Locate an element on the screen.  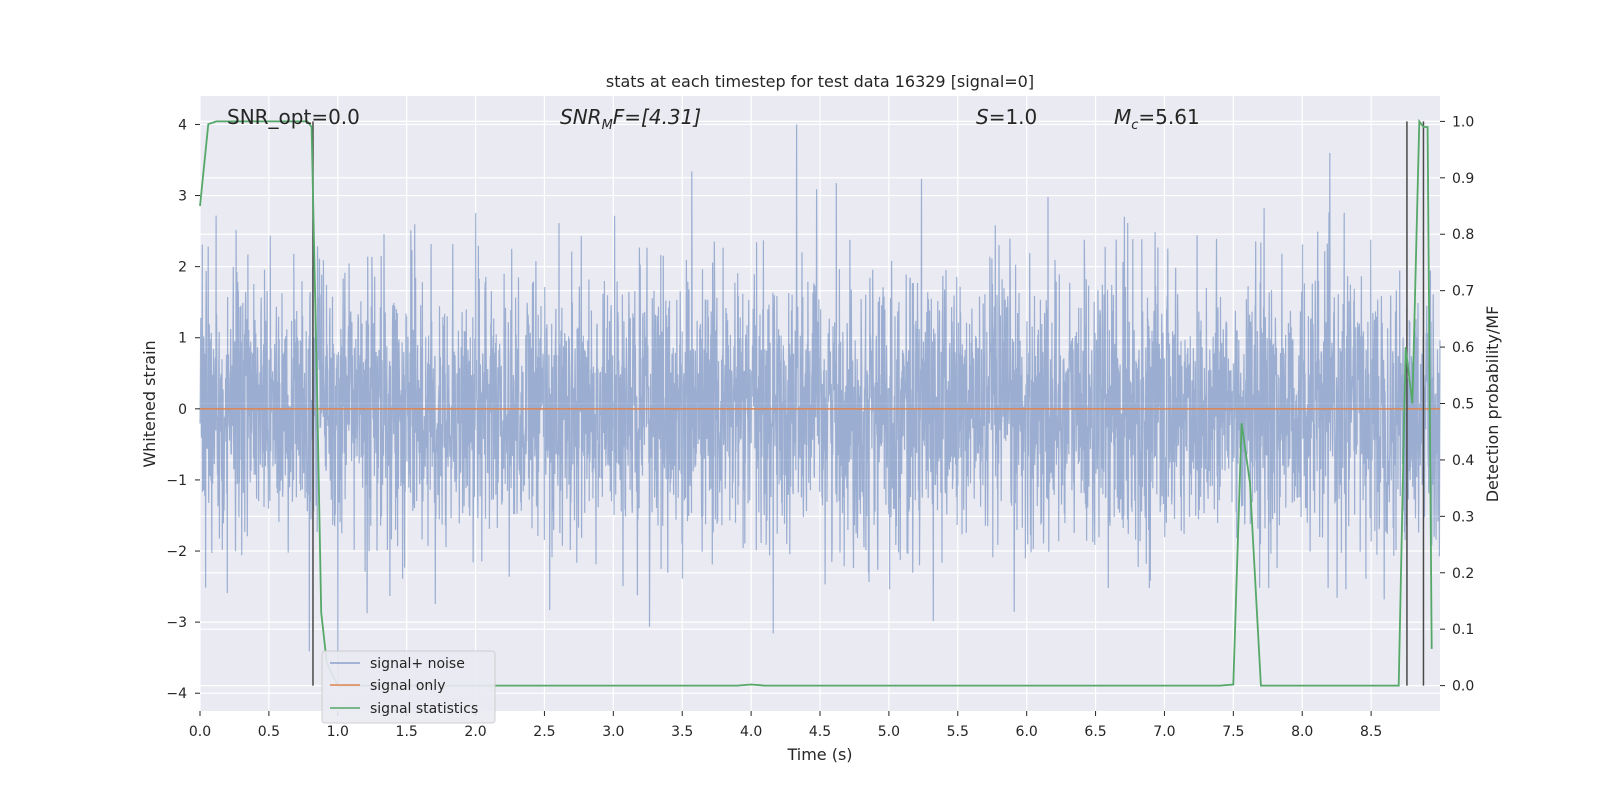
snr-mf-sub: M is located at coordinates (607, 125).